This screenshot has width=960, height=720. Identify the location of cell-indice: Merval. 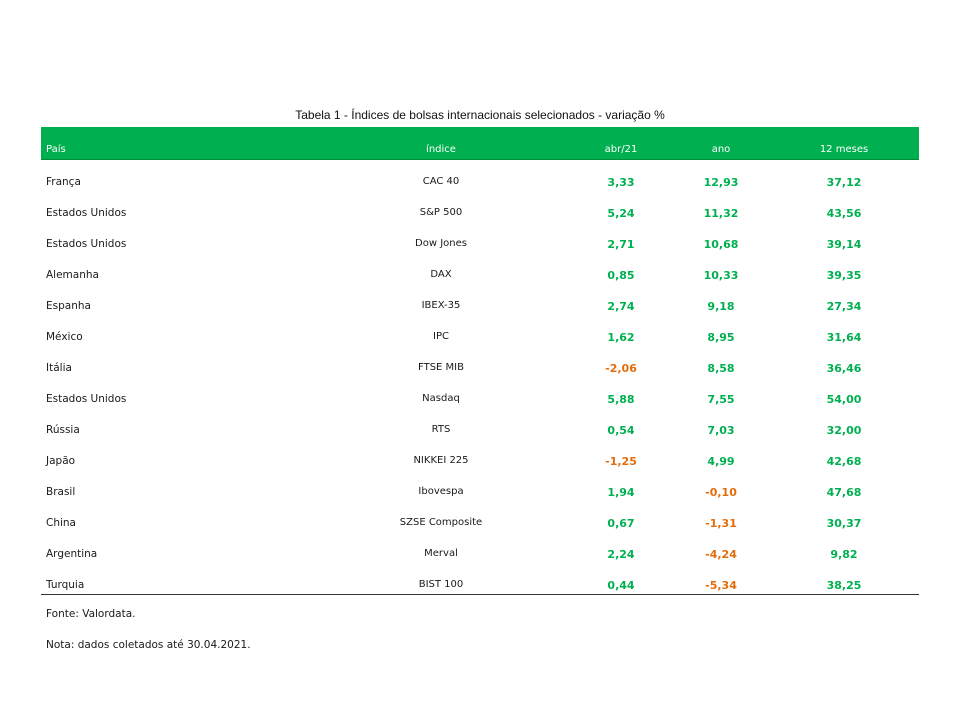
(441, 553).